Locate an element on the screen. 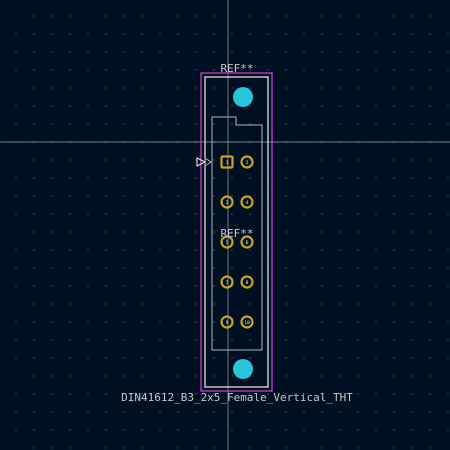 This screenshot has width=450, height=450. pad-number-label: 5 is located at coordinates (227, 243).